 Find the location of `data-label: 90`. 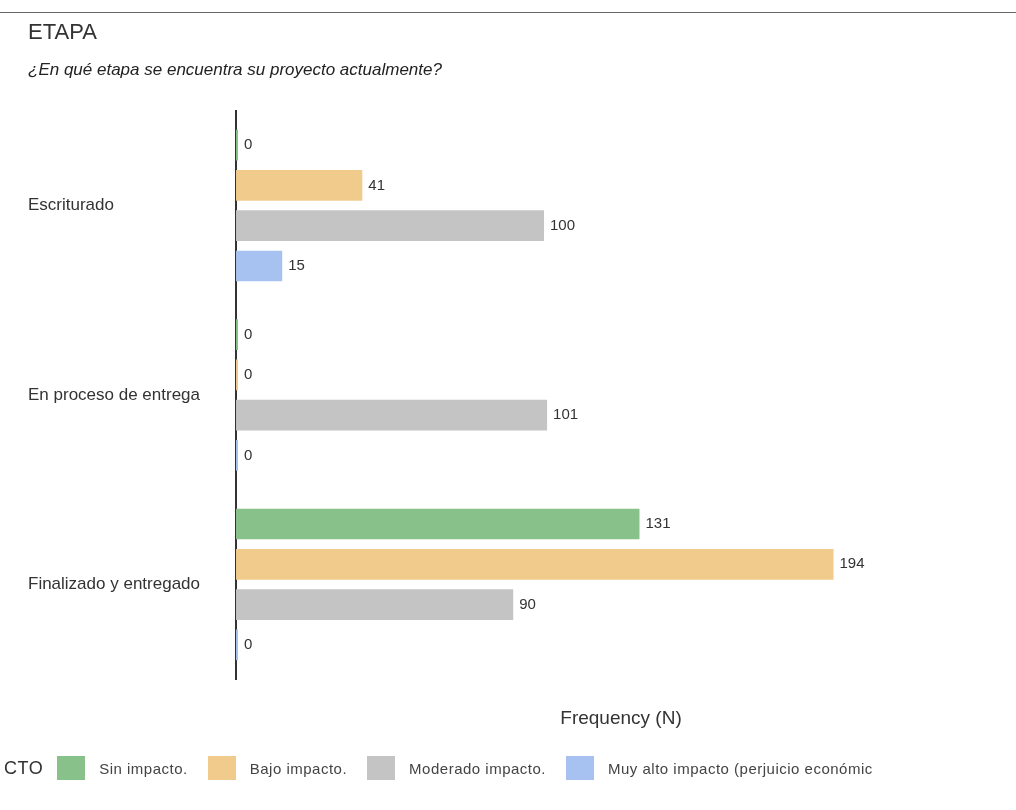

data-label: 90 is located at coordinates (527, 603).